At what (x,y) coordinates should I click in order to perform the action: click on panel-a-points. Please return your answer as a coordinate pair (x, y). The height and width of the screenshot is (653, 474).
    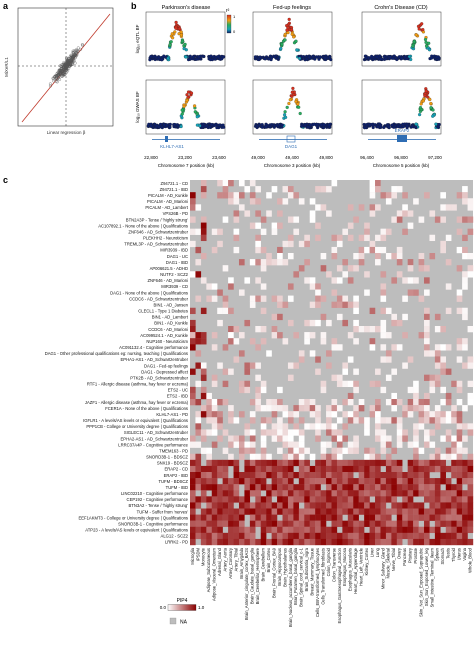
    Looking at the image, I should click on (66, 65).